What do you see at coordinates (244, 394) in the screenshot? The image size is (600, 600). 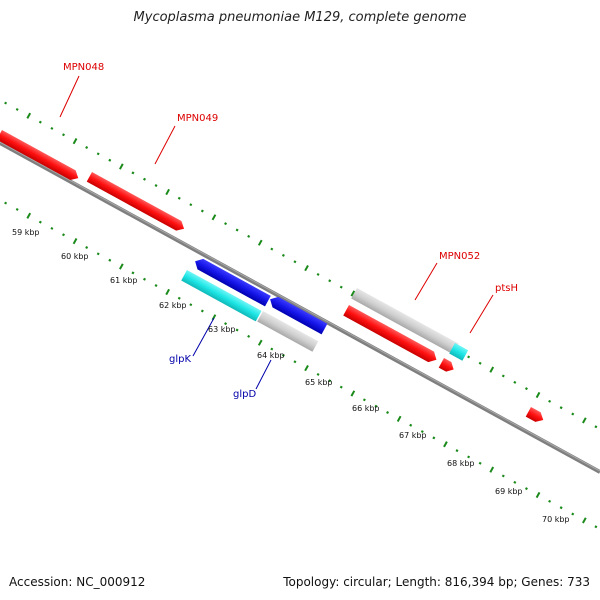 I see `gene-label-glpd: glpD` at bounding box center [244, 394].